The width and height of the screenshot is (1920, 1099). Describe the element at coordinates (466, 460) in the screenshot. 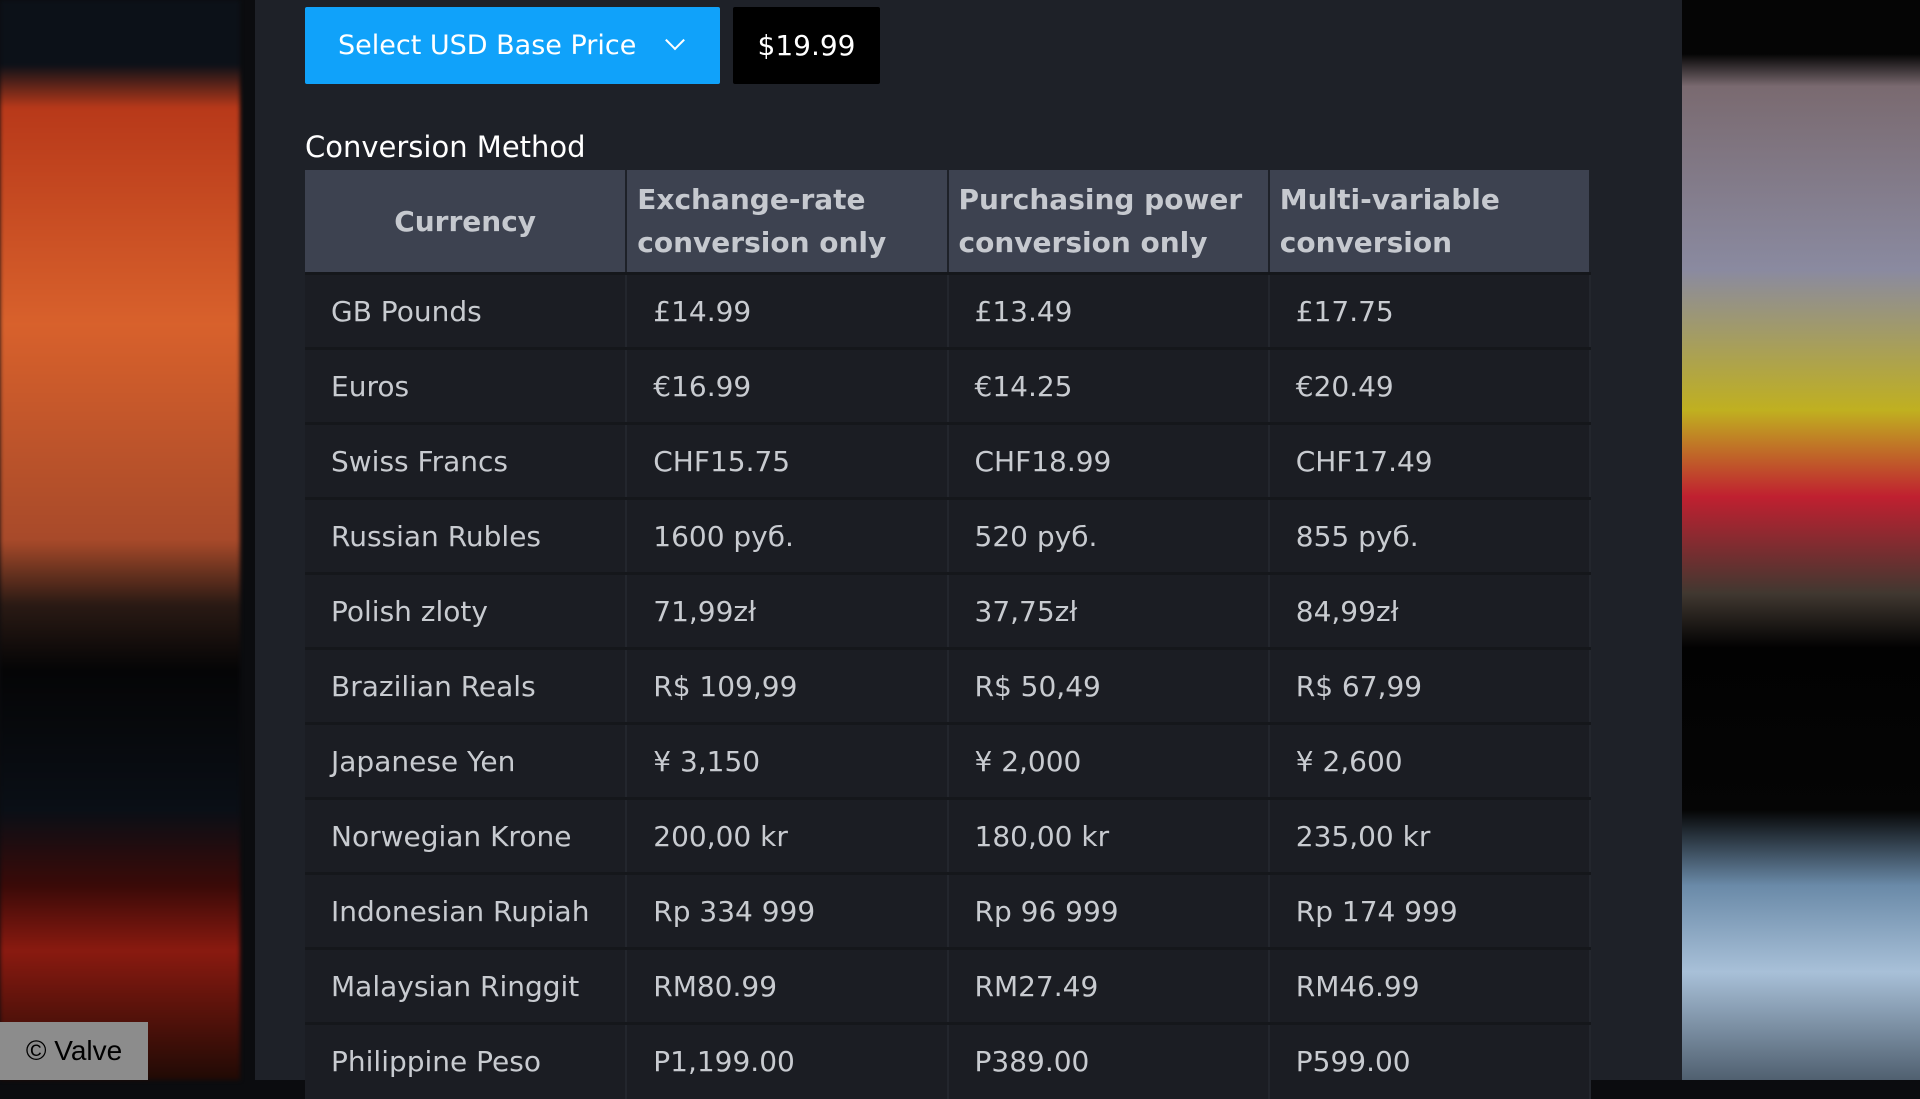

I see `currency-cell: Swiss Francs` at that location.